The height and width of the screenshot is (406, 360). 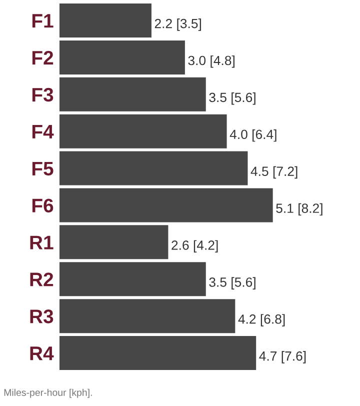 I want to click on y-tick-label: R1, so click(x=42, y=243).